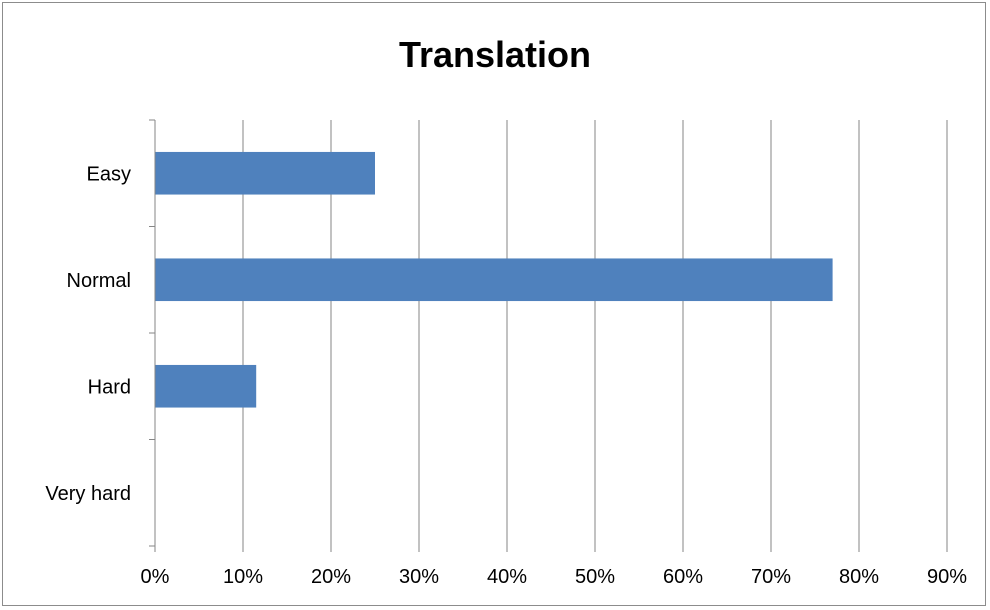 This screenshot has width=990, height=610. Describe the element at coordinates (595, 577) in the screenshot. I see `x-tick-label: 50%` at that location.